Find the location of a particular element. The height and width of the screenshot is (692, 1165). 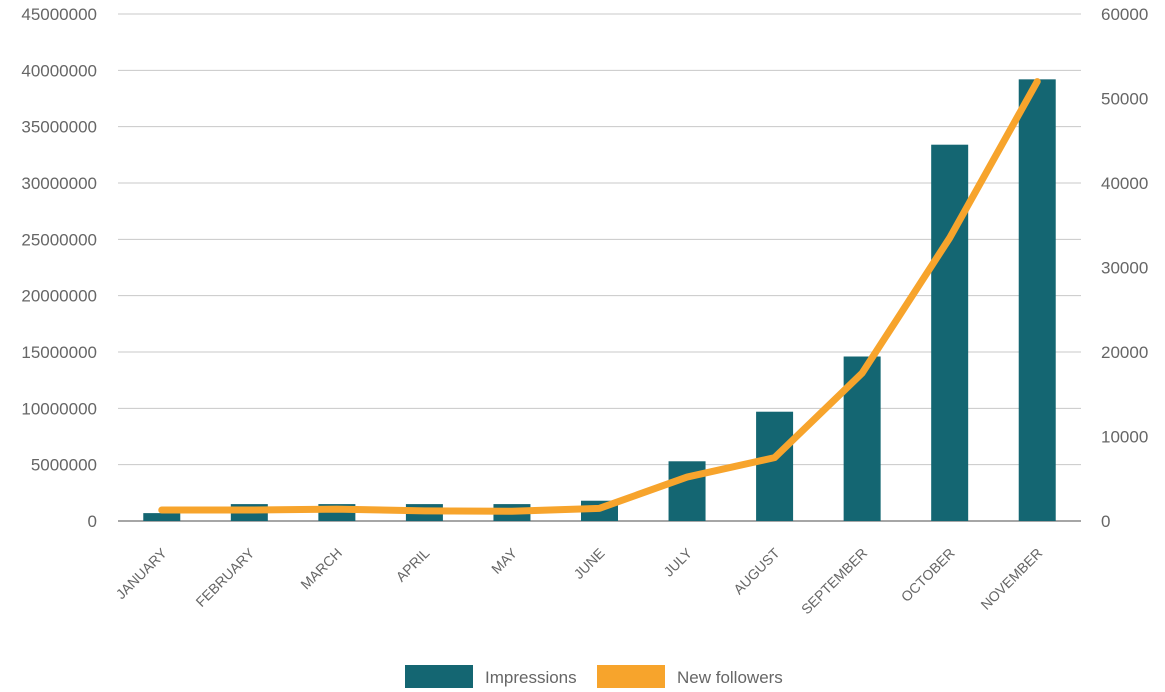

left-y-tick-label: 10000000 is located at coordinates (59, 408).